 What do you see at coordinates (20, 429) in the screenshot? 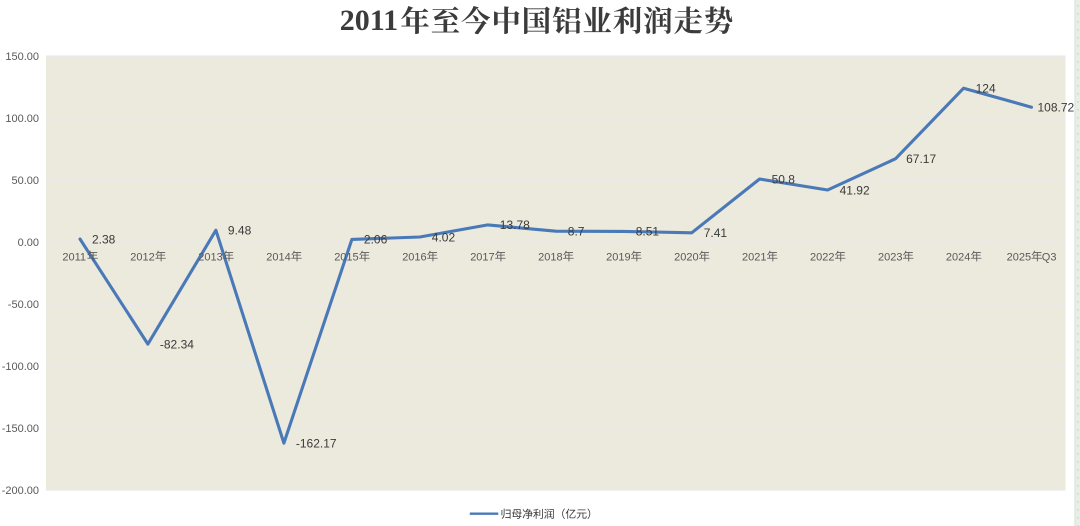
I see `svg-text: -150.00` at bounding box center [20, 429].